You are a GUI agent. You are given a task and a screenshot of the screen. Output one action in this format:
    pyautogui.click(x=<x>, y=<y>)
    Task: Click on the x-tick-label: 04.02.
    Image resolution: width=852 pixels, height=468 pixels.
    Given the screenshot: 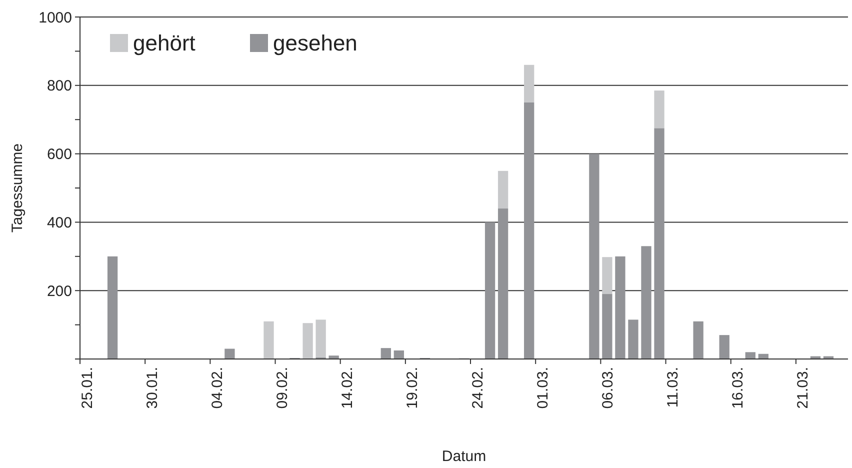 What is the action you would take?
    pyautogui.click(x=217, y=388)
    